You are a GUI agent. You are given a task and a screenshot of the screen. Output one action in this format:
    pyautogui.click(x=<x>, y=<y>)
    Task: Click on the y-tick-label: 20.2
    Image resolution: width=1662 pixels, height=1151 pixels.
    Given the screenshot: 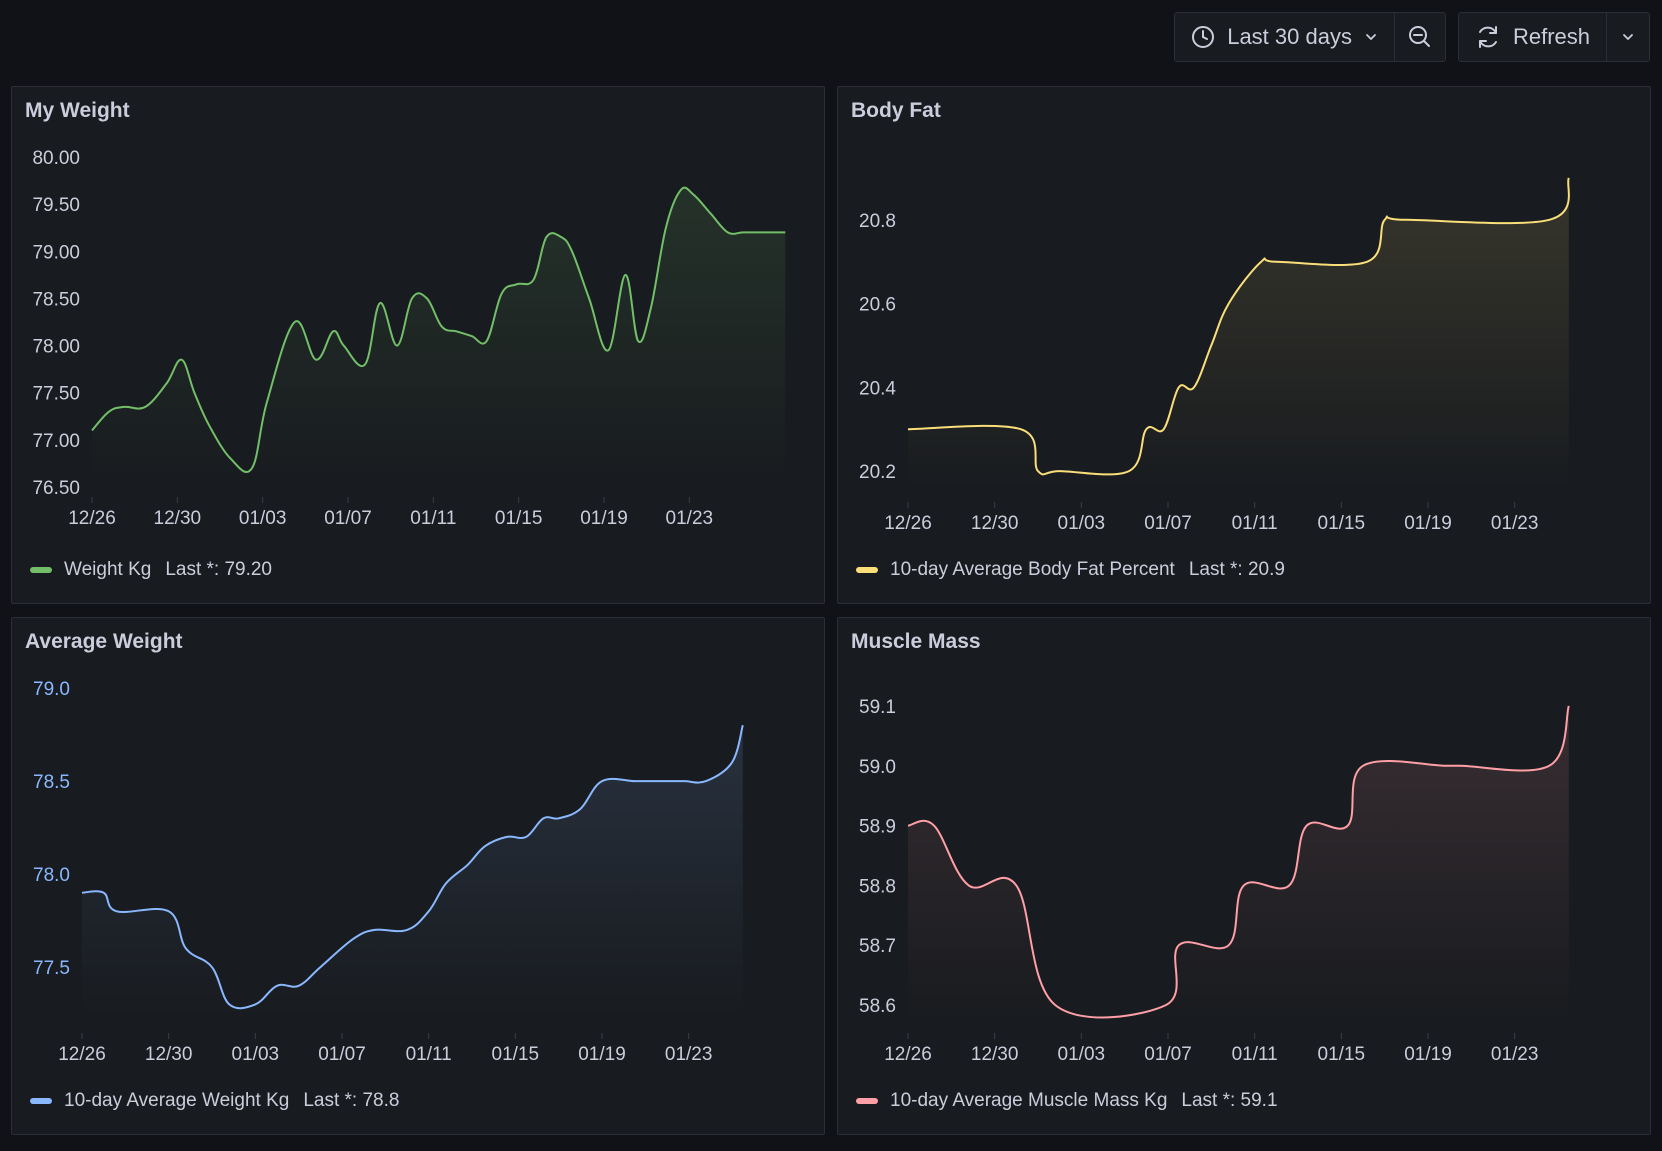 What is the action you would take?
    pyautogui.click(x=877, y=472)
    